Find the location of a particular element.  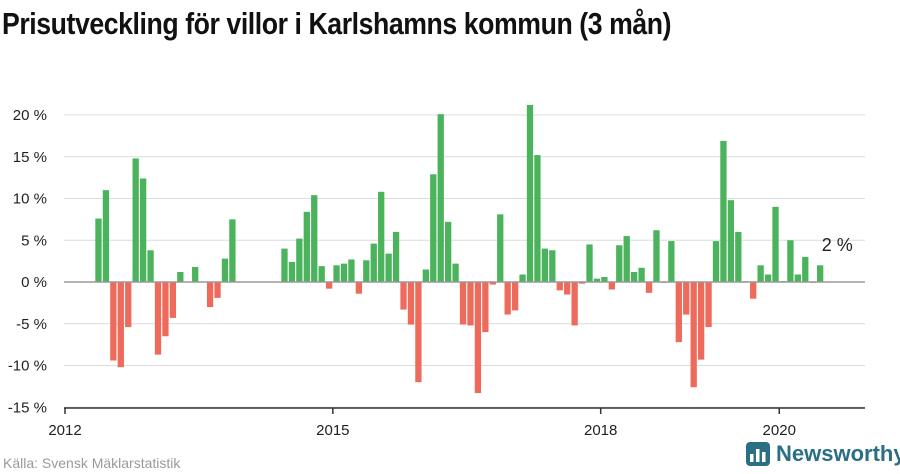

y-tick-label: 10 % is located at coordinates (30, 199).